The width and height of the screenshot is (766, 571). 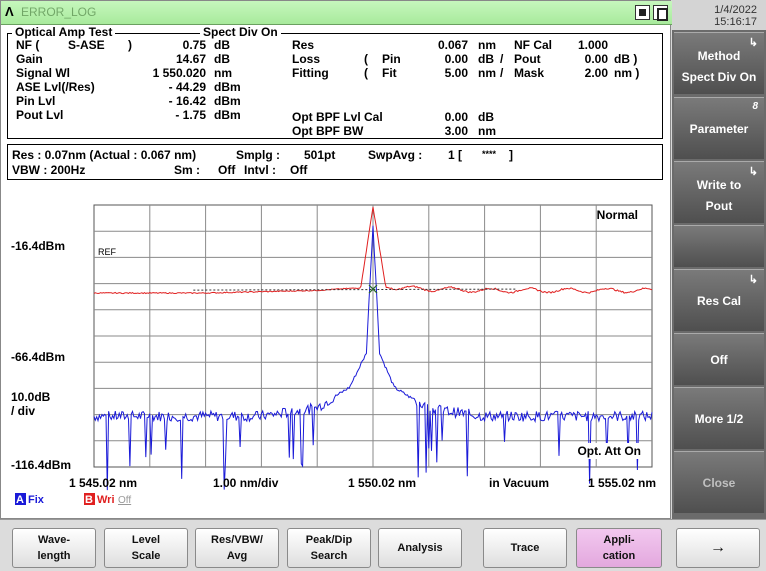 What do you see at coordinates (179, 73) in the screenshot?
I see `signal-wl-value: 1 550.020` at bounding box center [179, 73].